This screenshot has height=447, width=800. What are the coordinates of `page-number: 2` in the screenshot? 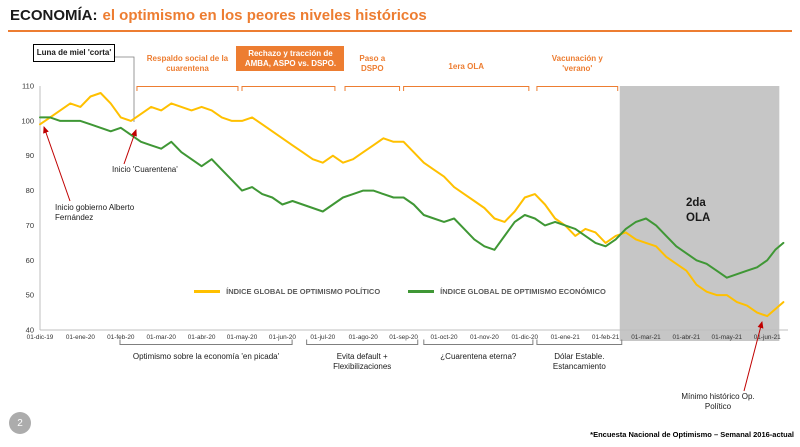 It's located at (20, 423).